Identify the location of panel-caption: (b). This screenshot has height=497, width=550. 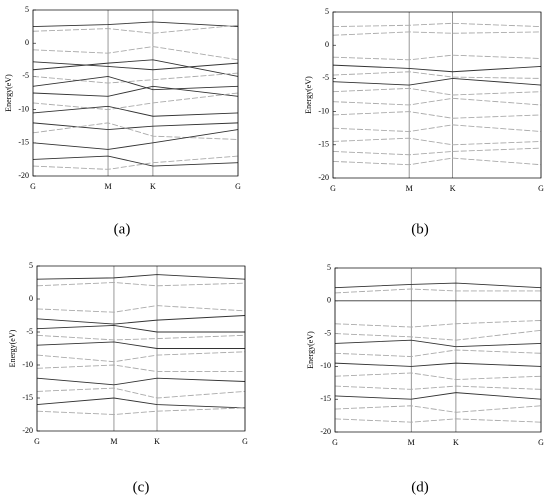
(420, 229).